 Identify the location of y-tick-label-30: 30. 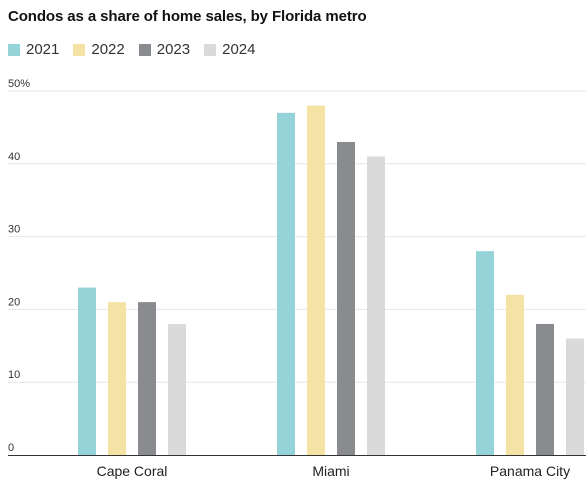
(14, 230).